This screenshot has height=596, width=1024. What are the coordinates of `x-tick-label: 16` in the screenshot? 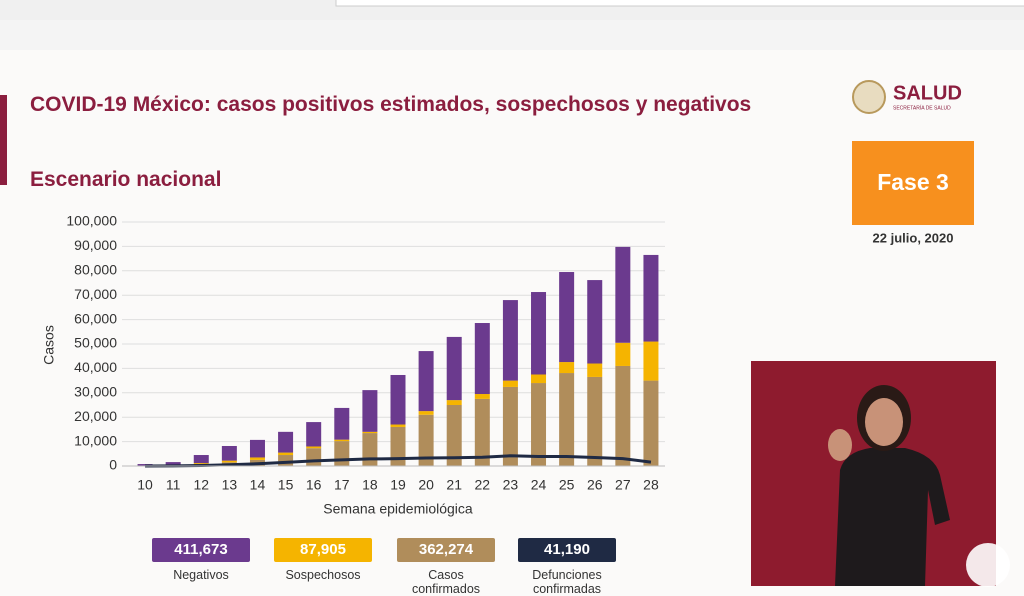 It's located at (314, 485).